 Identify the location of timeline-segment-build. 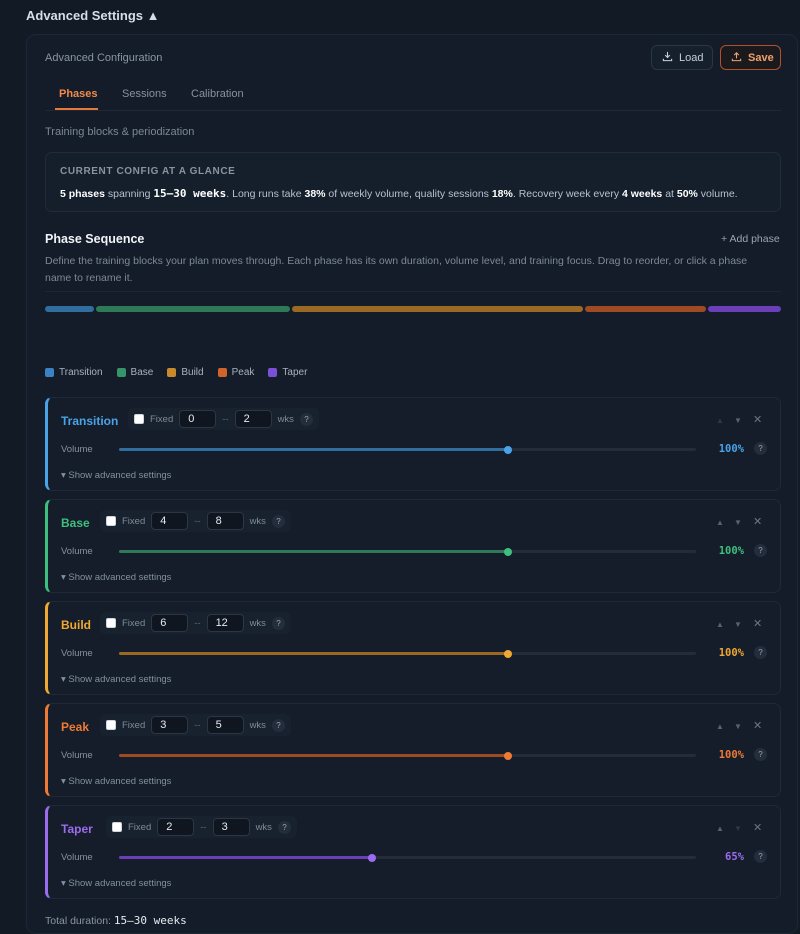
(437, 309).